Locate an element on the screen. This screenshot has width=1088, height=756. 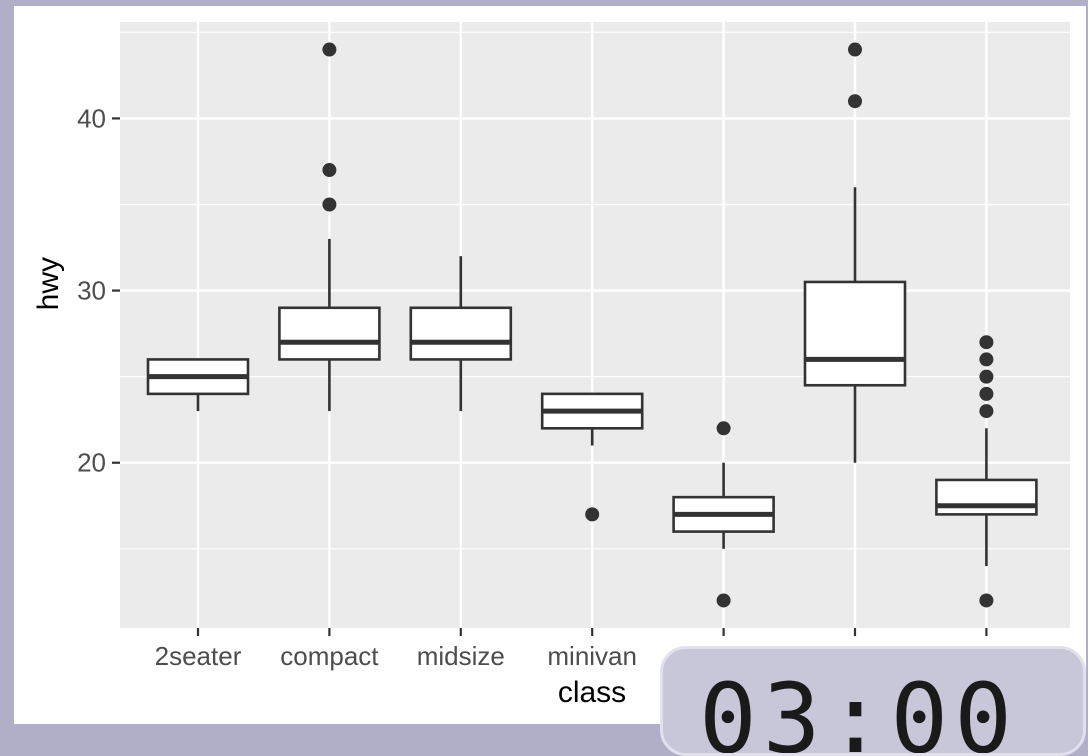
box-midsize is located at coordinates (461, 334).